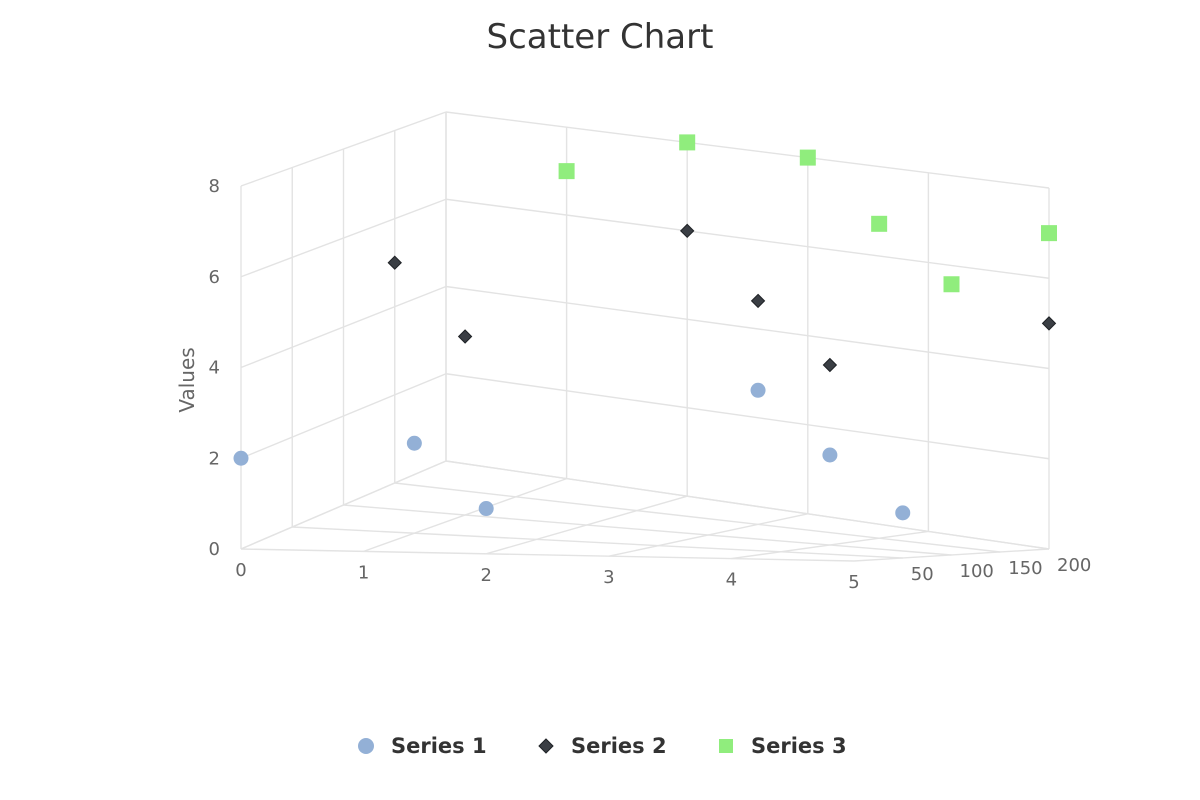  What do you see at coordinates (214, 458) in the screenshot?
I see `y-tick-label: 2` at bounding box center [214, 458].